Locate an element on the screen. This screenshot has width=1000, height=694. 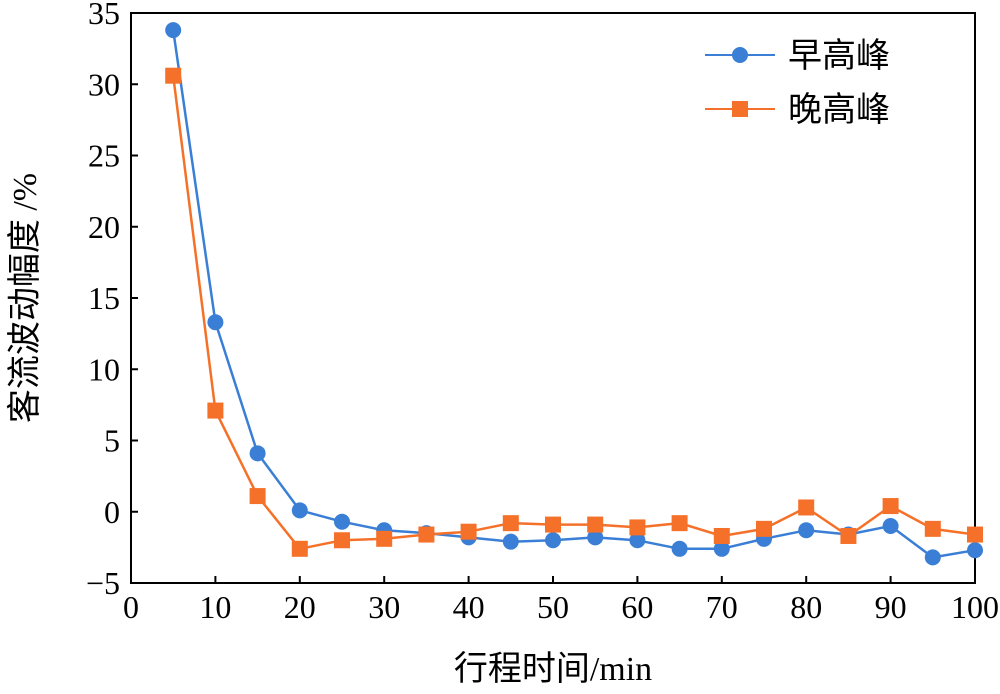
y-tick-label: −5 is located at coordinates (103, 583).